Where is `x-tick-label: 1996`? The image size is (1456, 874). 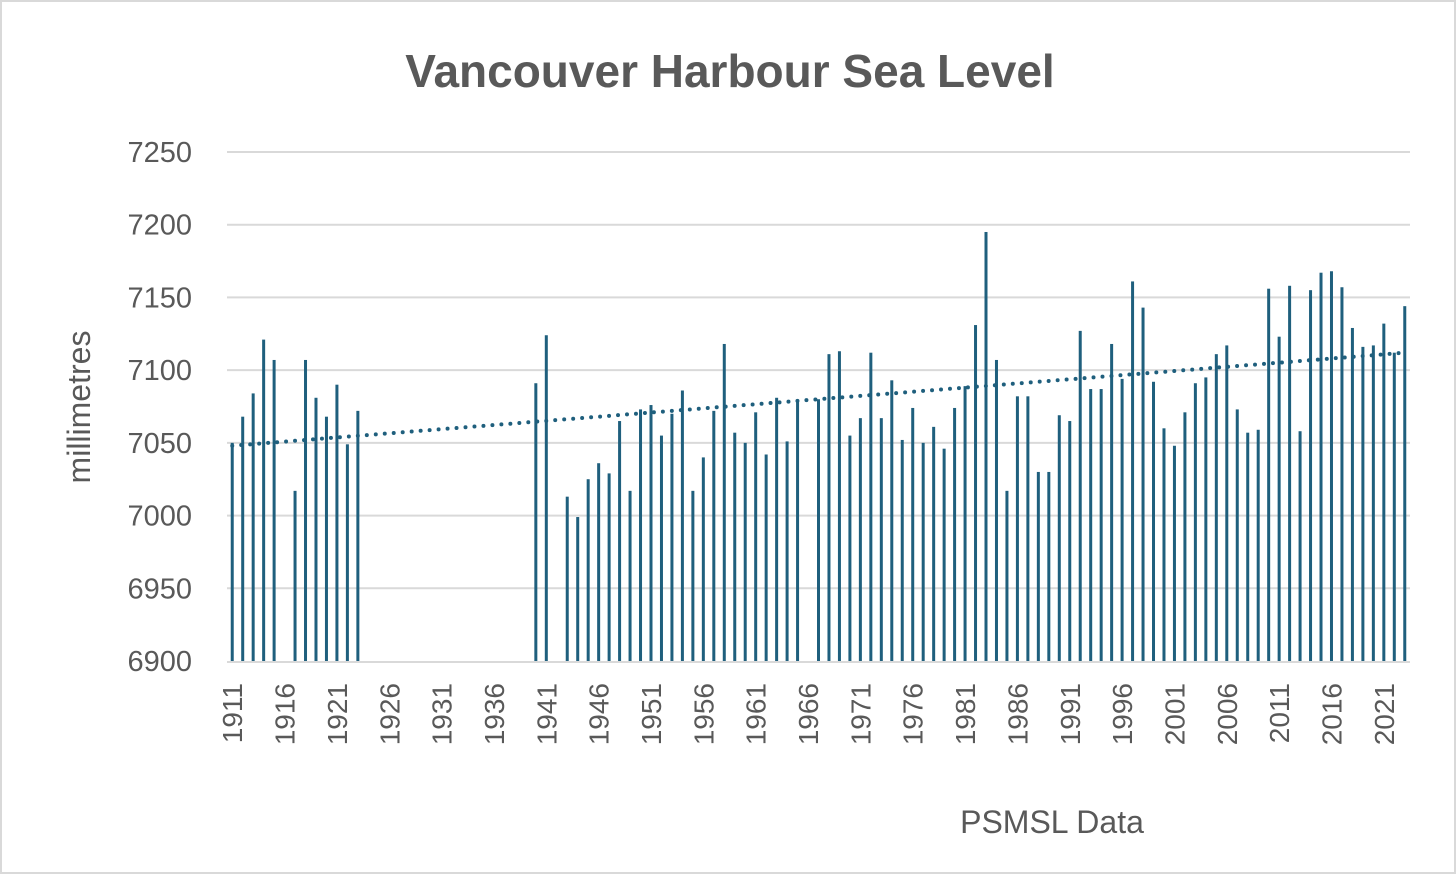
x-tick-label: 1996 is located at coordinates (1122, 714).